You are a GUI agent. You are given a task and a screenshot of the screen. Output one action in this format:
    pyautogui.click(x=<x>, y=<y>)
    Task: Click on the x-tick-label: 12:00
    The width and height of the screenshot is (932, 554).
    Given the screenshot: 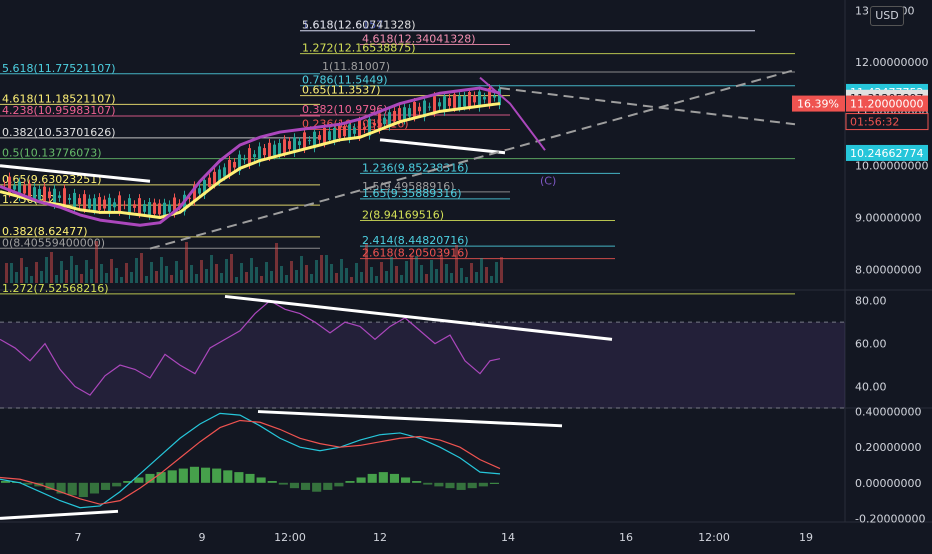 What is the action you would take?
    pyautogui.click(x=714, y=537)
    